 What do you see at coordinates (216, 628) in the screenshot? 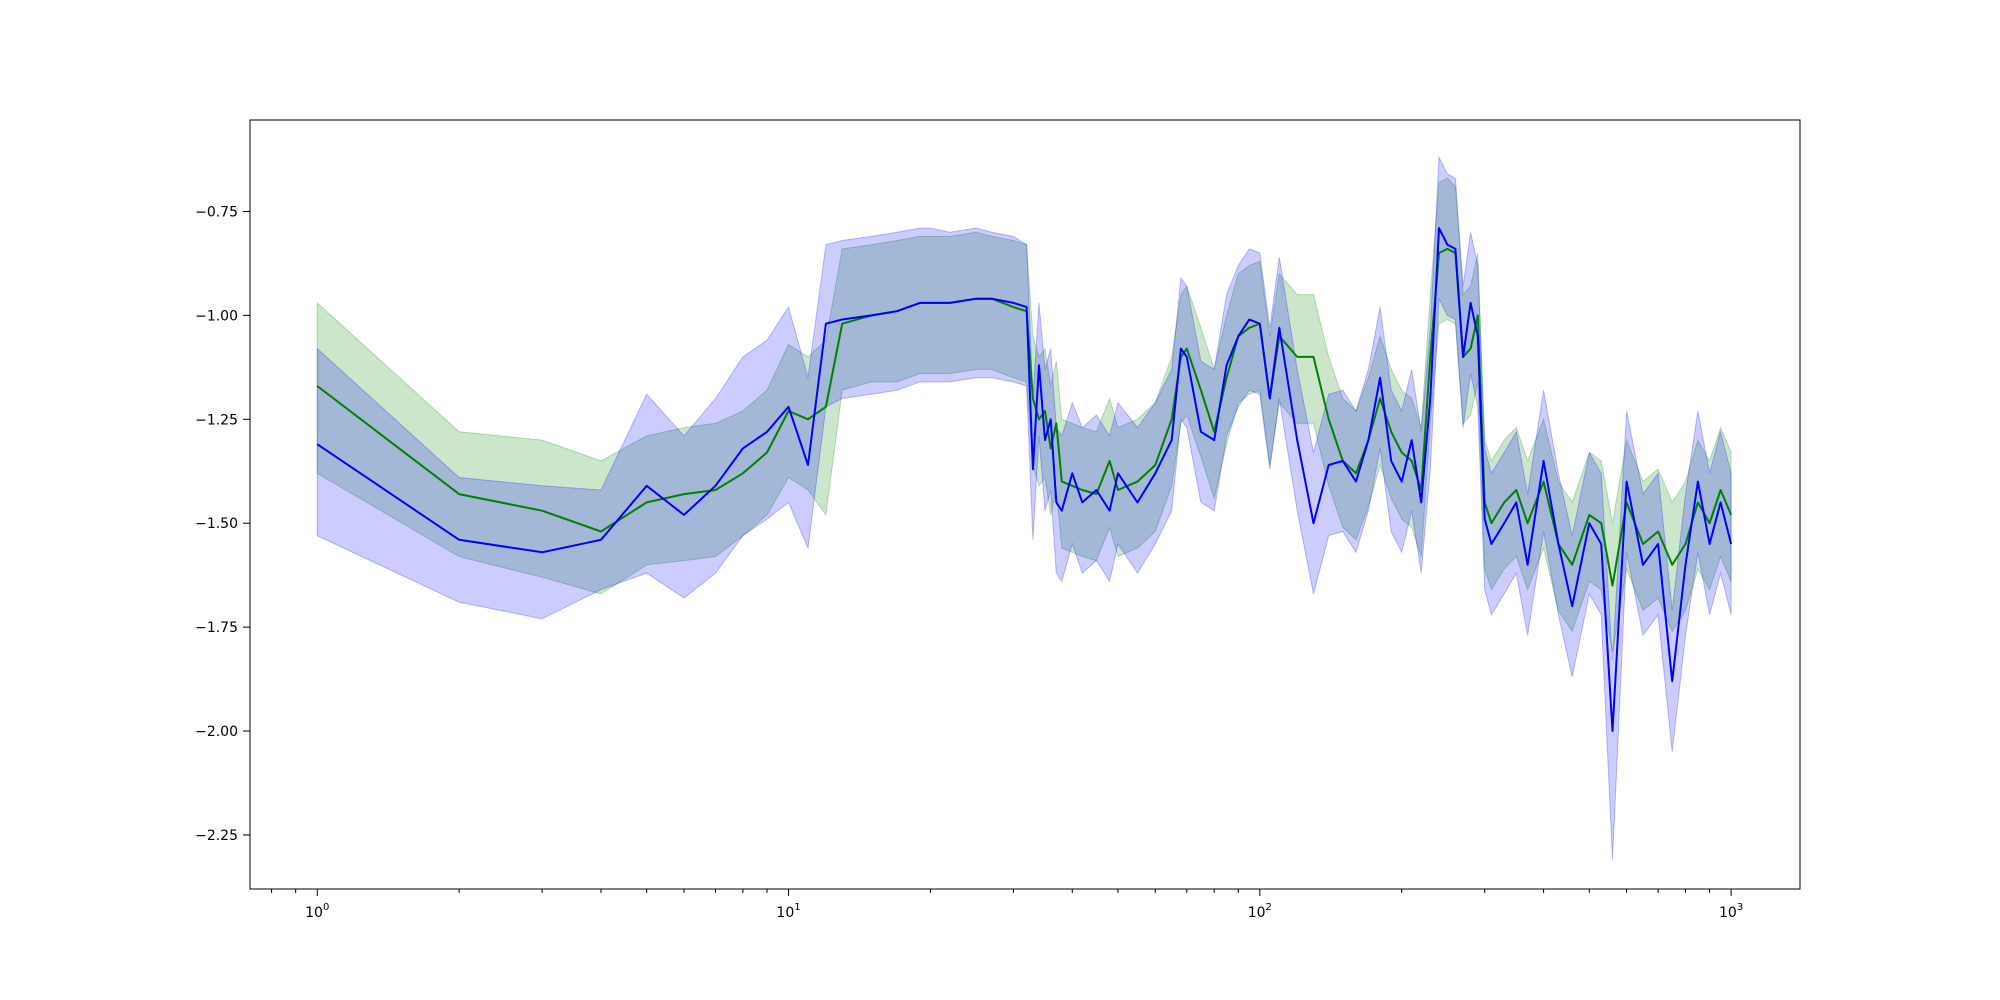
I see `y-tick-label: −1.75` at bounding box center [216, 628].